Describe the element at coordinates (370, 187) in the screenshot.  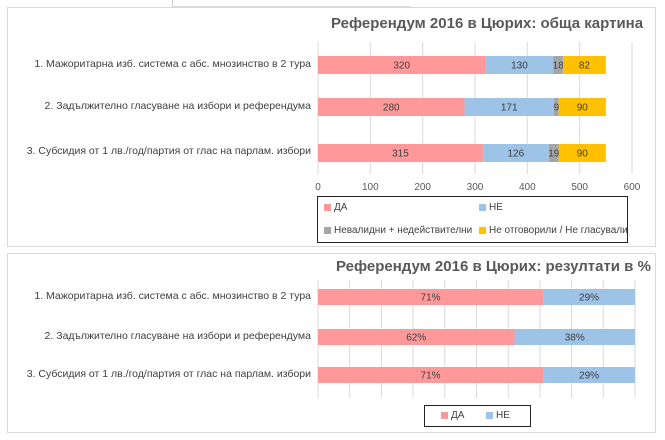
I see `tick-label: 100` at that location.